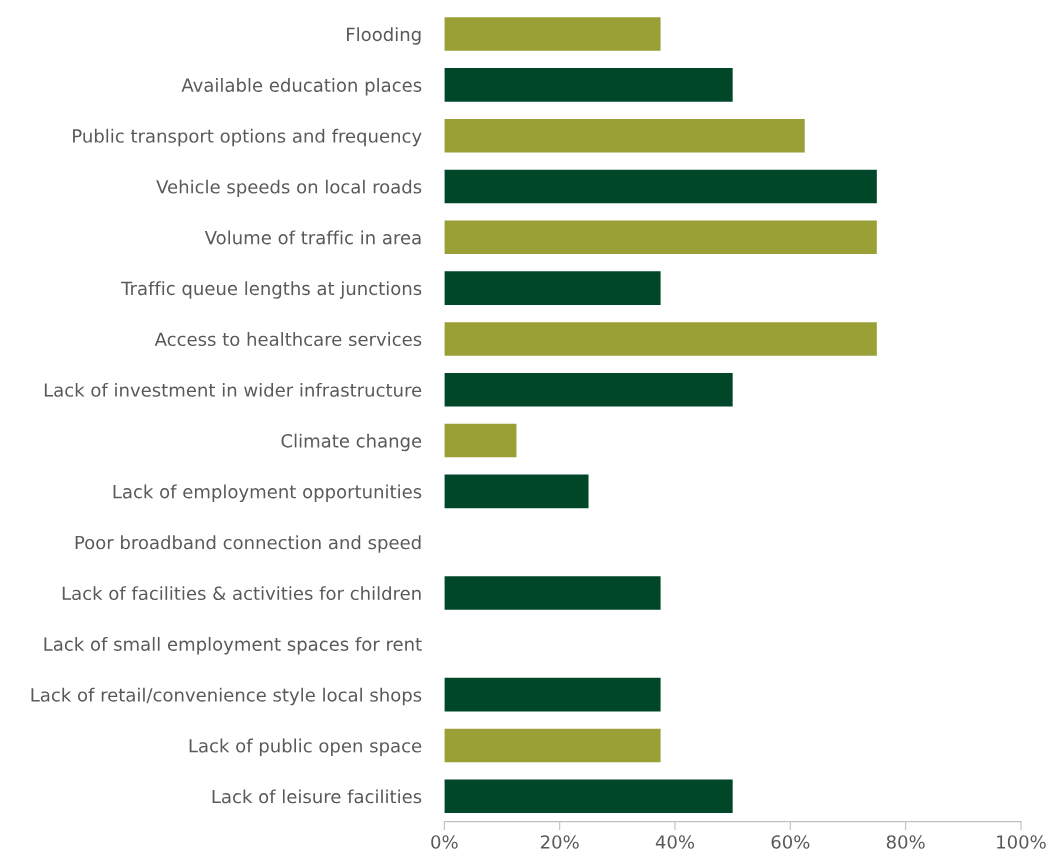  I want to click on y-tick-label: Available education places, so click(301, 87).